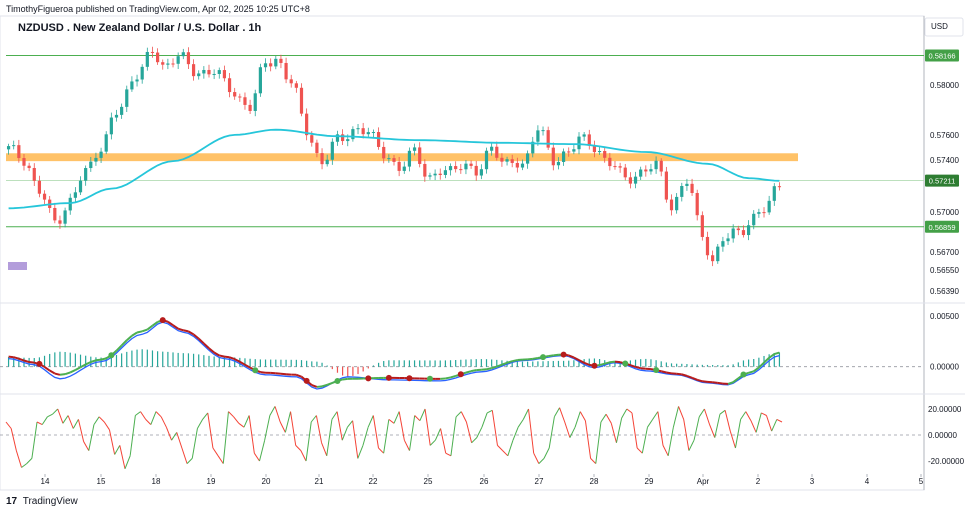 This screenshot has height=518, width=975. I want to click on level-price-label: 0.56859, so click(941, 227).